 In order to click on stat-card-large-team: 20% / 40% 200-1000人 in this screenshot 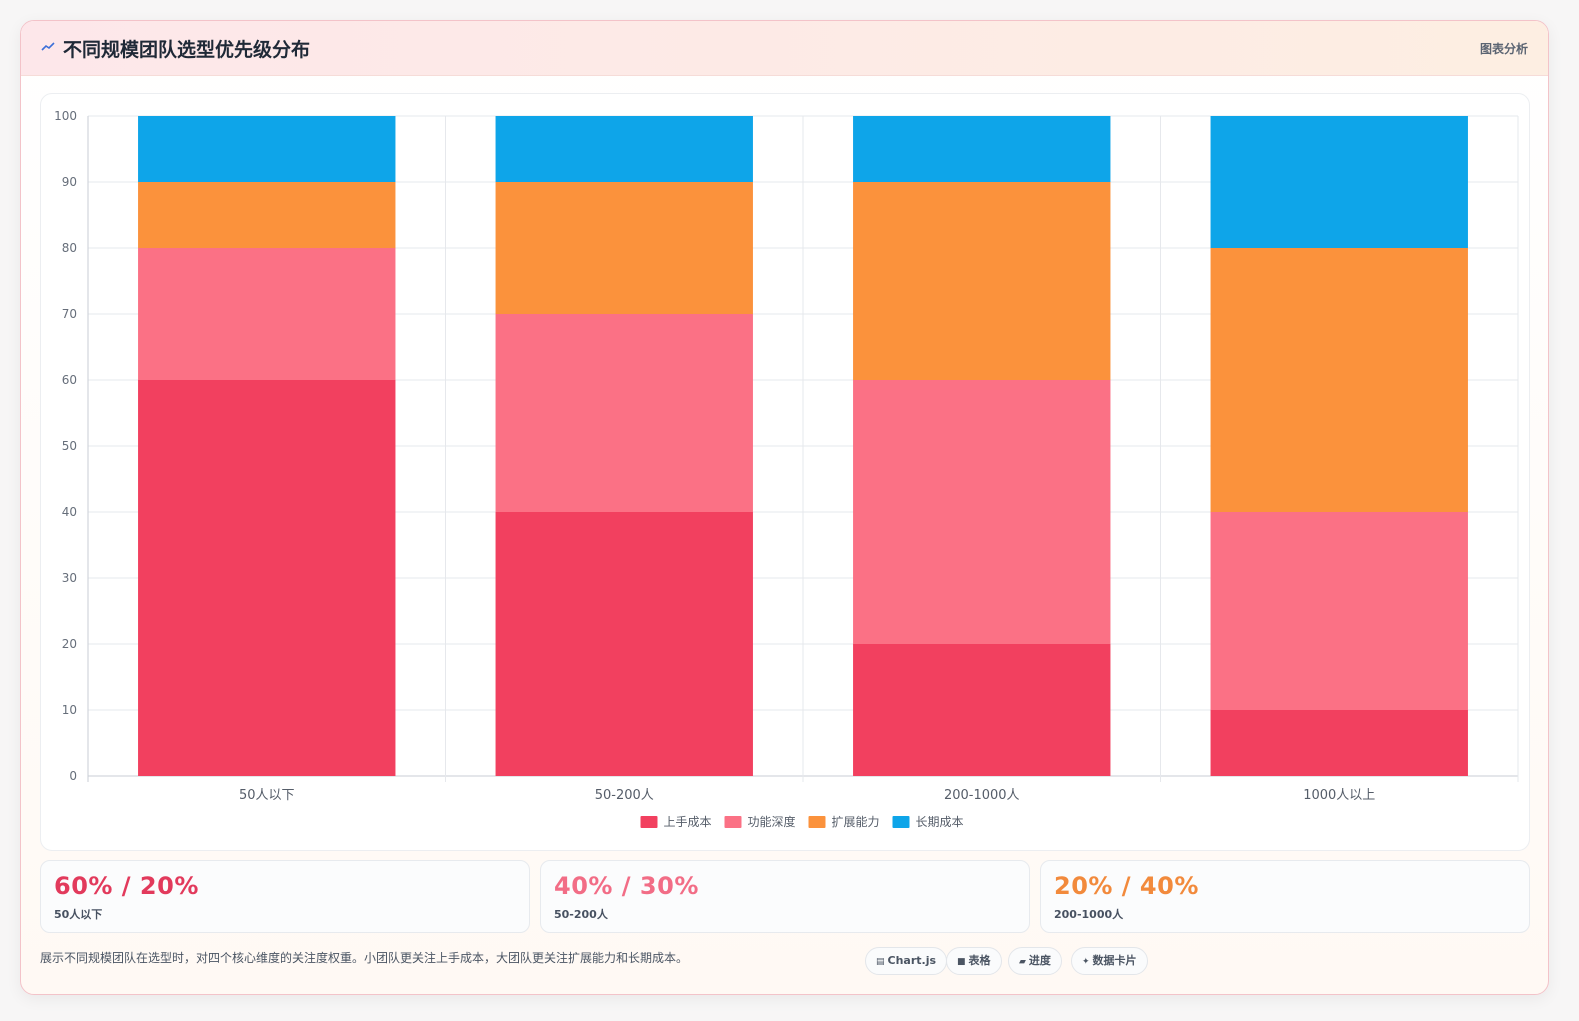, I will do `click(1285, 896)`.